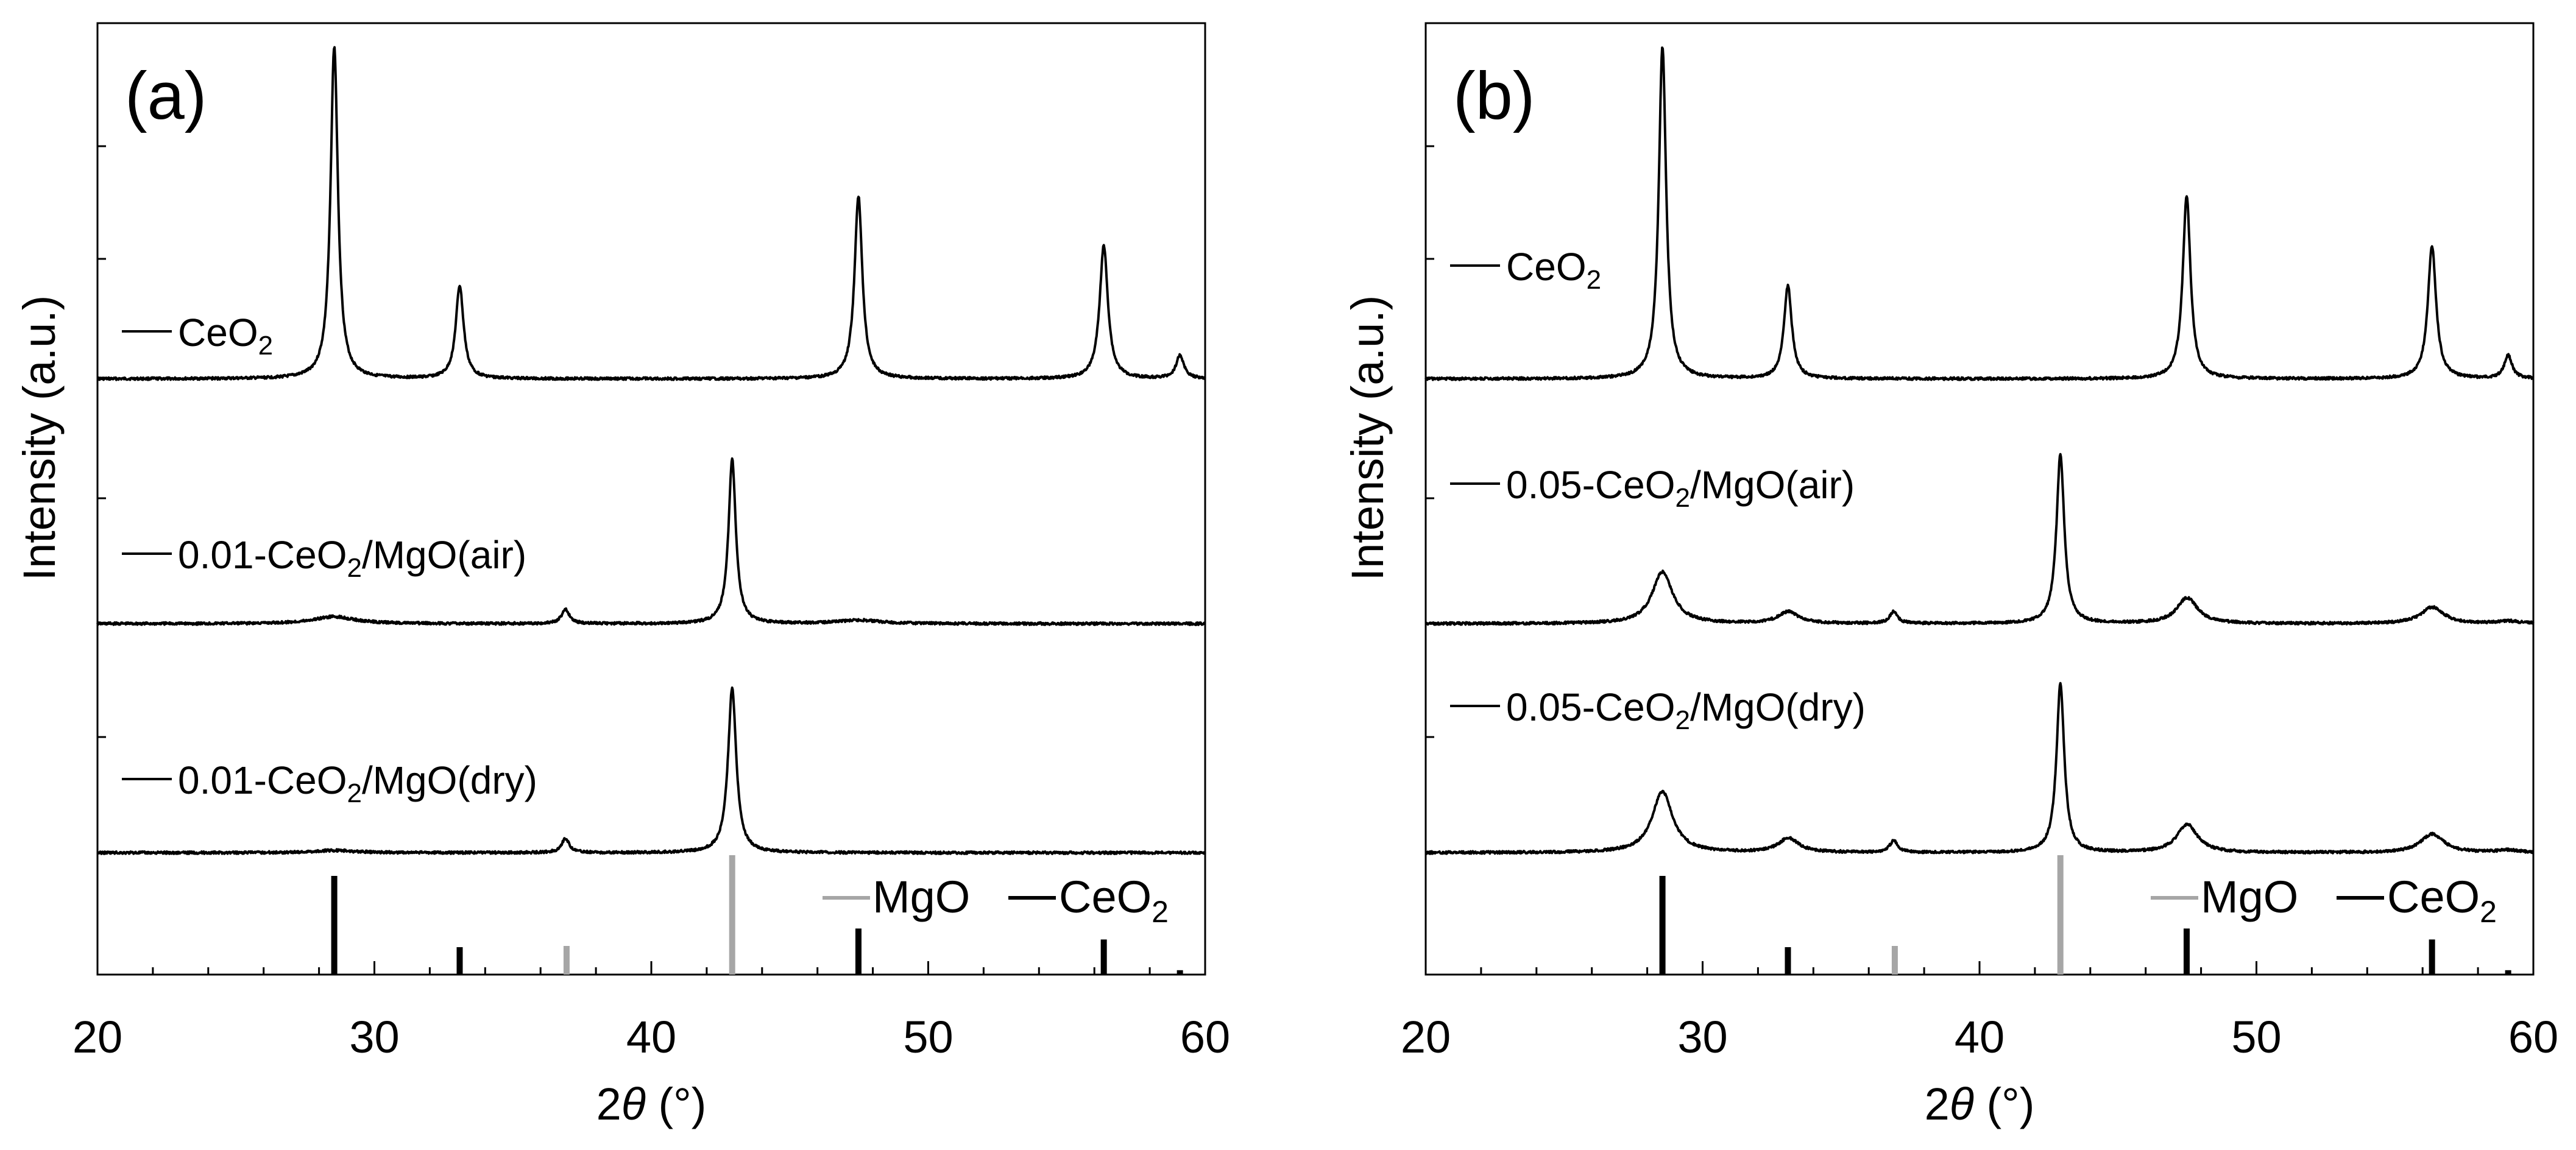 The width and height of the screenshot is (2576, 1150). I want to click on series-label: 0.05-CeO2/MgO(dry), so click(1686, 710).